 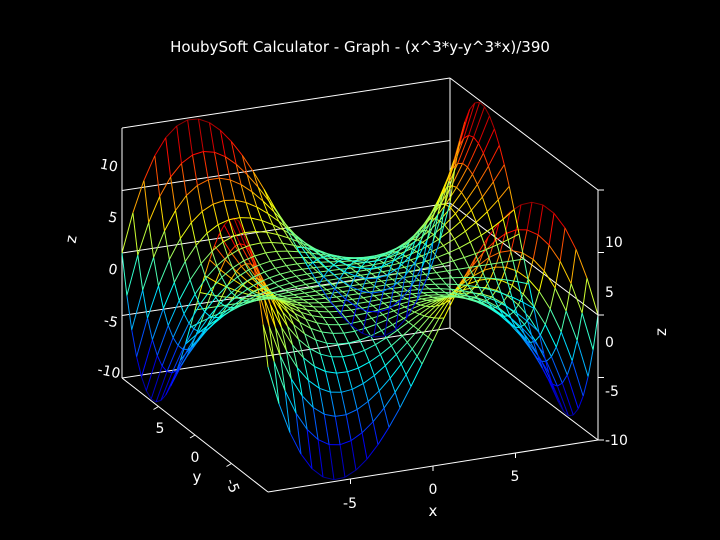 I want to click on x-tick-5: 5, so click(x=515, y=477).